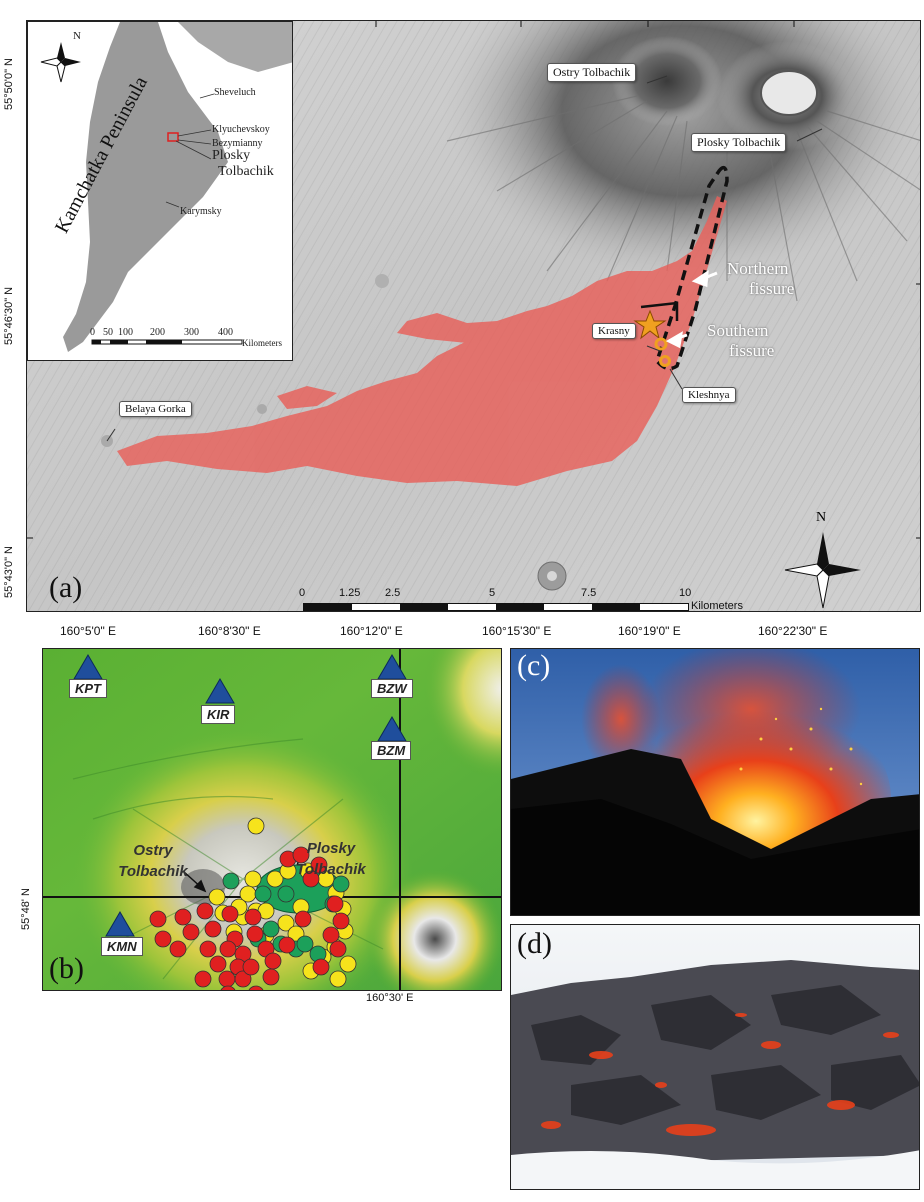 This screenshot has width=924, height=1202. What do you see at coordinates (120, 924) in the screenshot?
I see `station-kmn-icon` at bounding box center [120, 924].